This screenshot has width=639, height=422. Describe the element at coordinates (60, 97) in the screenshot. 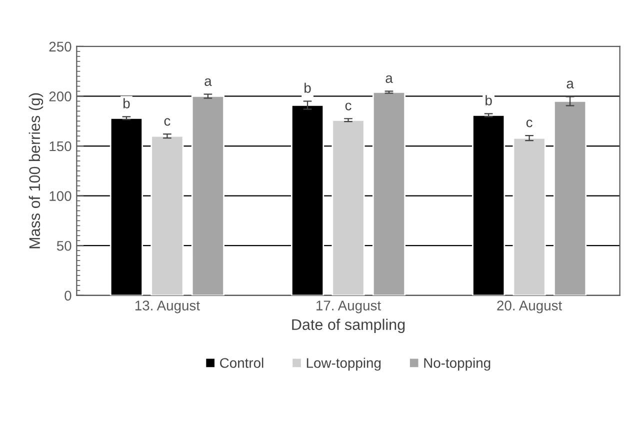

I see `y-tick-label: 200` at that location.